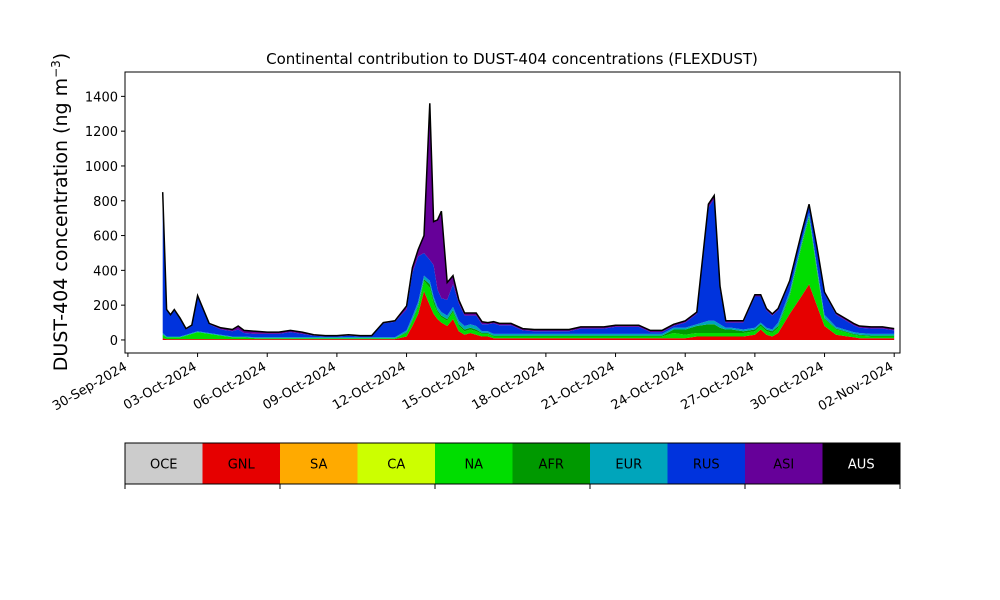 The height and width of the screenshot is (600, 1000). What do you see at coordinates (105, 271) in the screenshot?
I see `y-tick-label: 400` at bounding box center [105, 271].